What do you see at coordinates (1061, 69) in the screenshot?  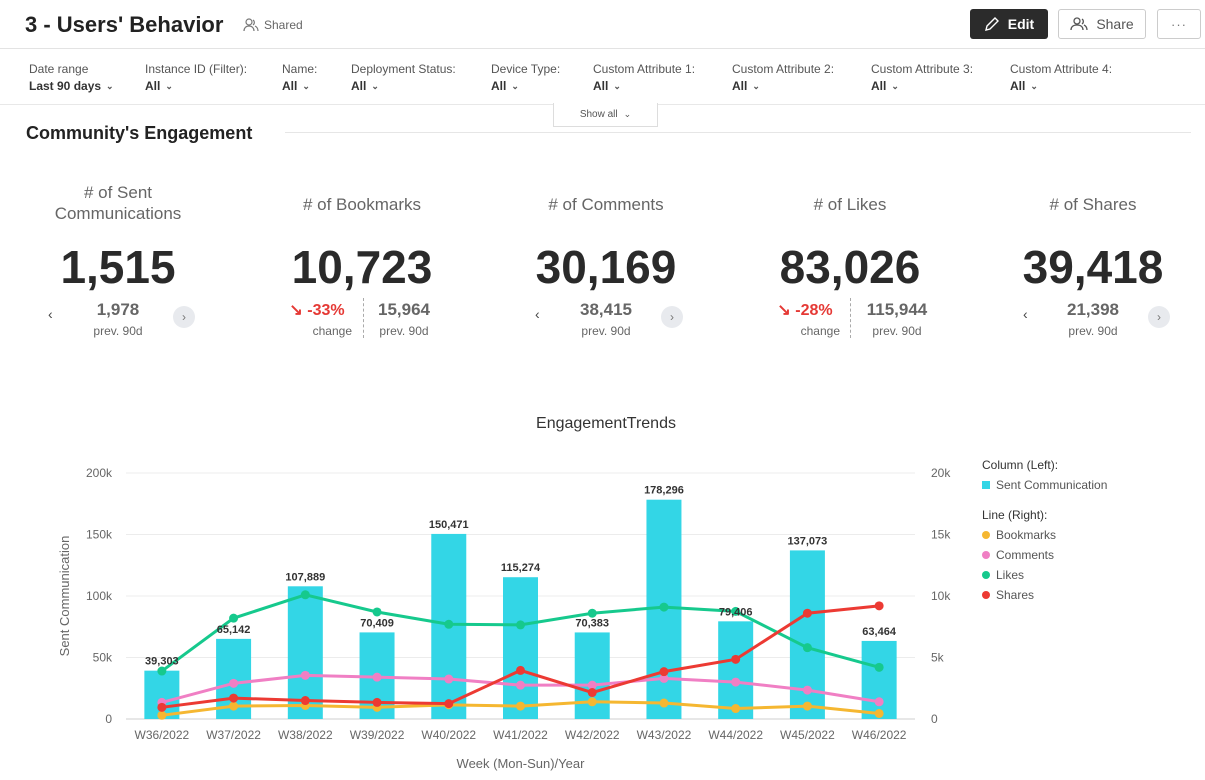 I see `filter-label: Custom Attribute 4:` at bounding box center [1061, 69].